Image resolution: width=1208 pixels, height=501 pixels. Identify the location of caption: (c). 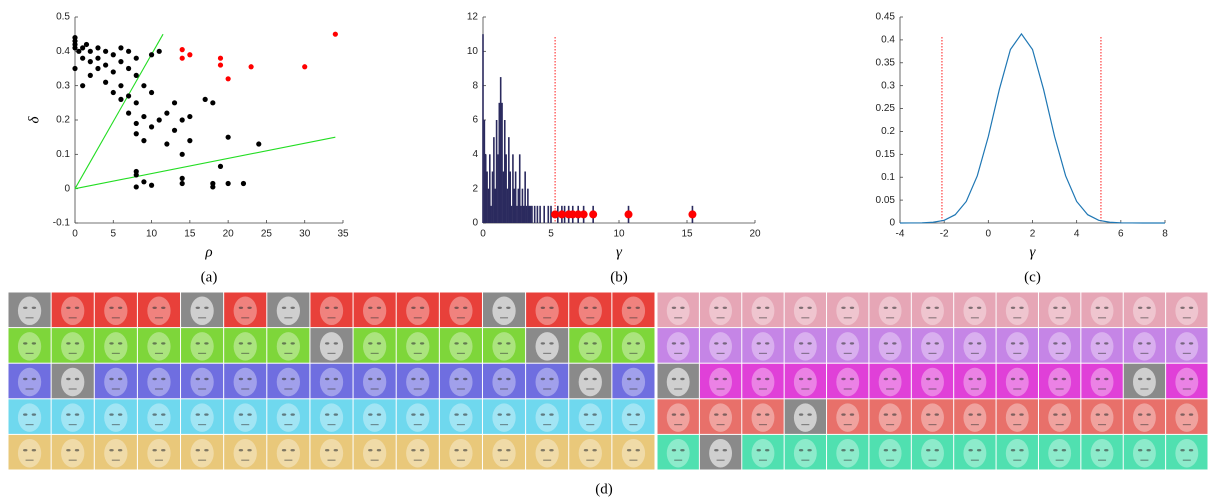
(1032, 277).